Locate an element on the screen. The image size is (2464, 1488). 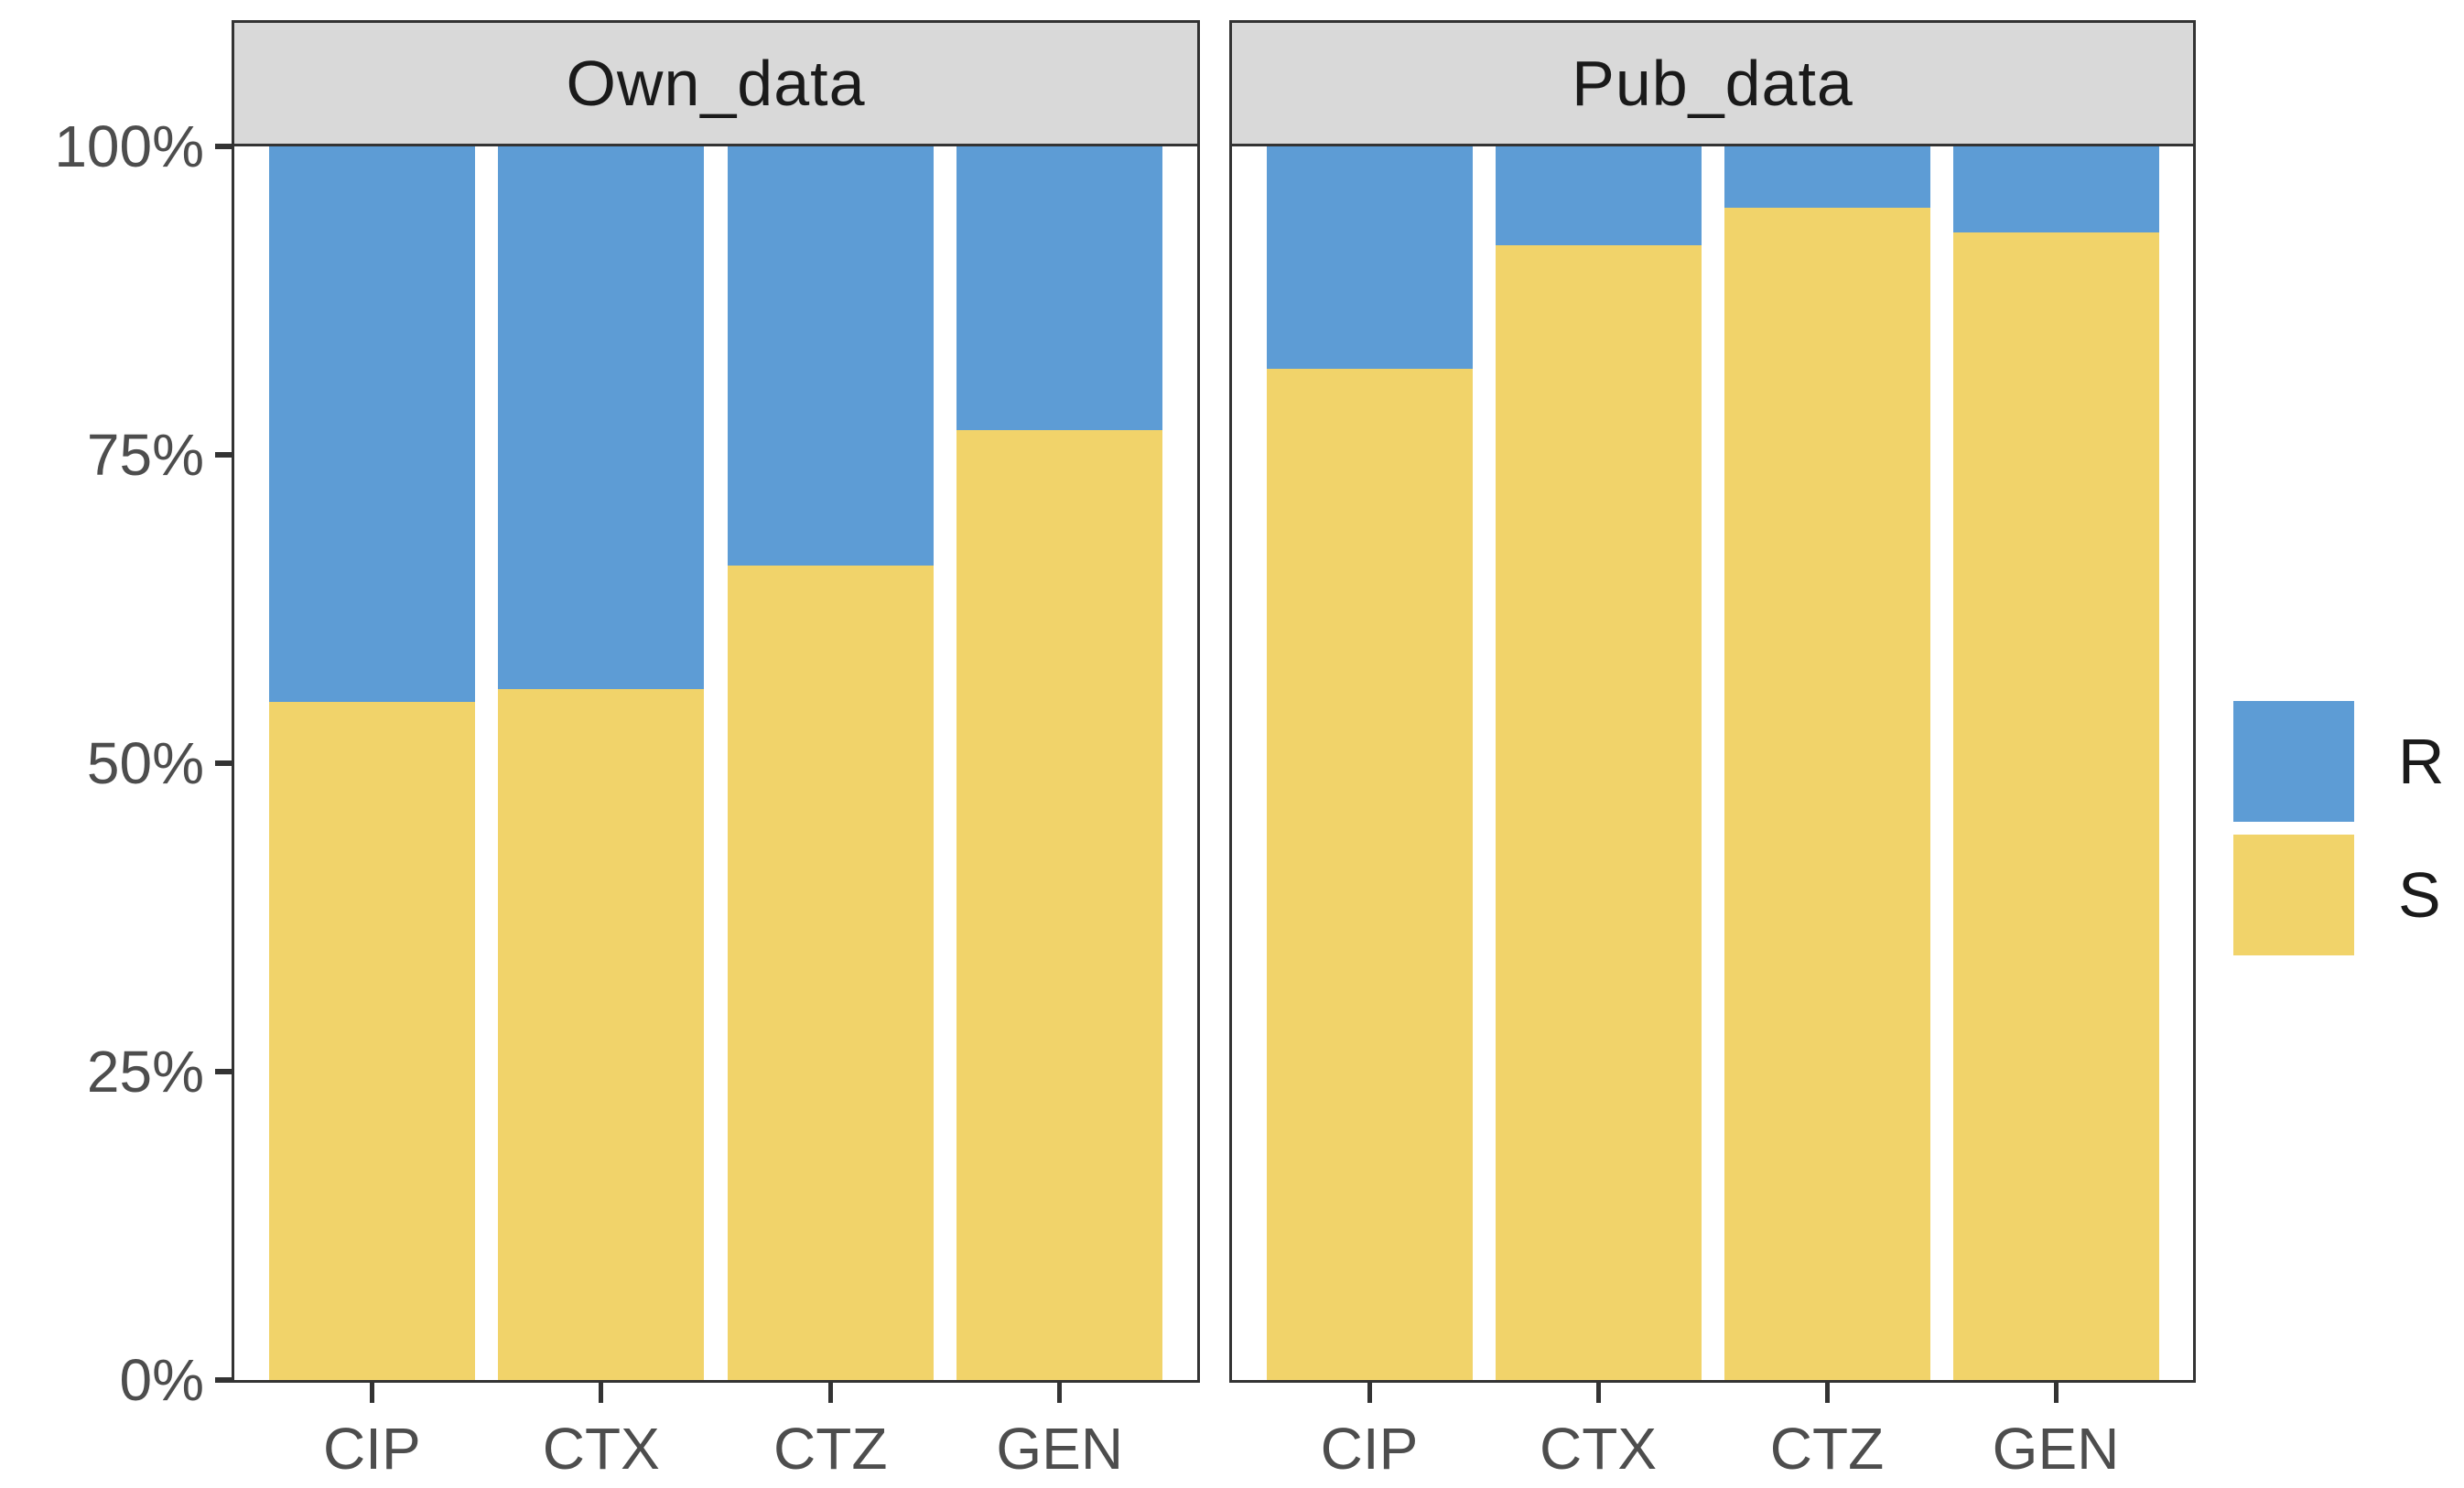
bar-group-own-data-gen is located at coordinates (1059, 763).